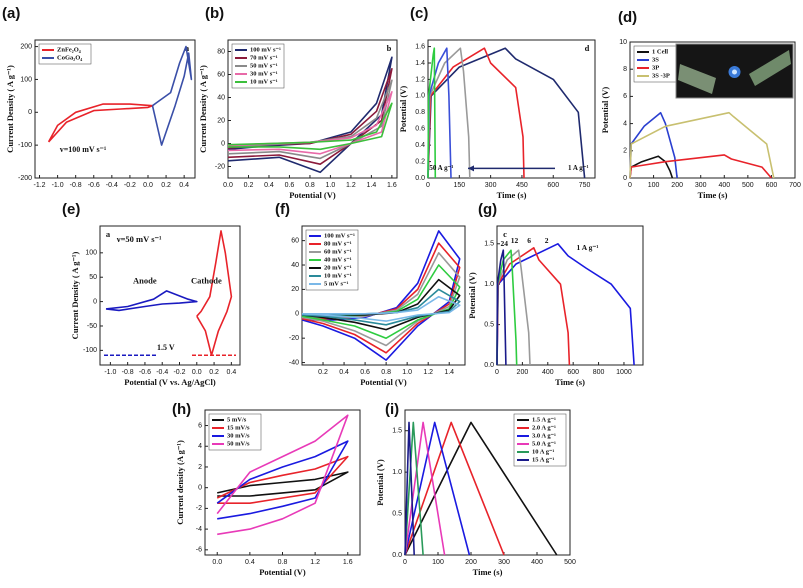 The height and width of the screenshot is (588, 803). What do you see at coordinates (420, 63) in the screenshot?
I see `y-tick-label: 1.4` at bounding box center [420, 63].